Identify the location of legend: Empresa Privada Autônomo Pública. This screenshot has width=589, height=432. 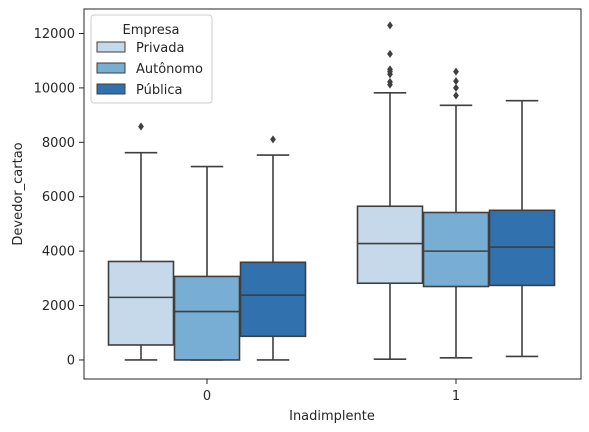
(151, 59).